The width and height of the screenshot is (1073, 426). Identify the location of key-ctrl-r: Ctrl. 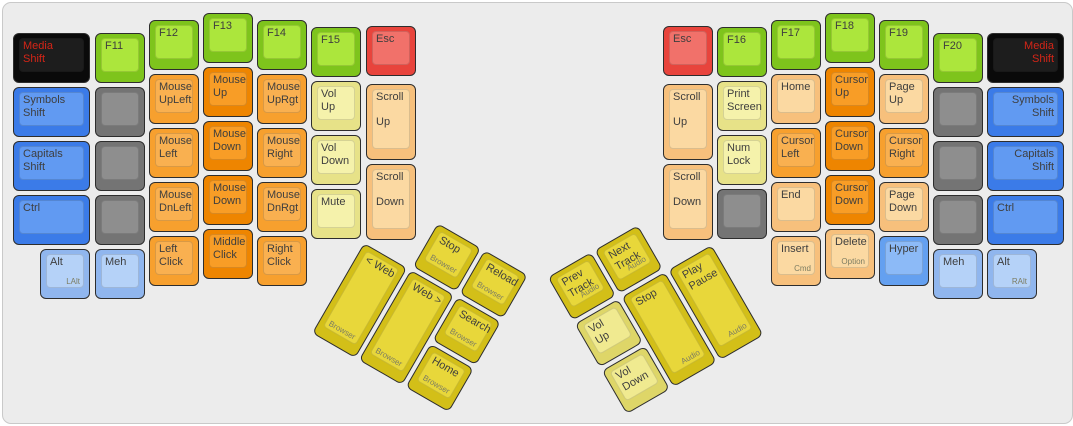
(1025, 220).